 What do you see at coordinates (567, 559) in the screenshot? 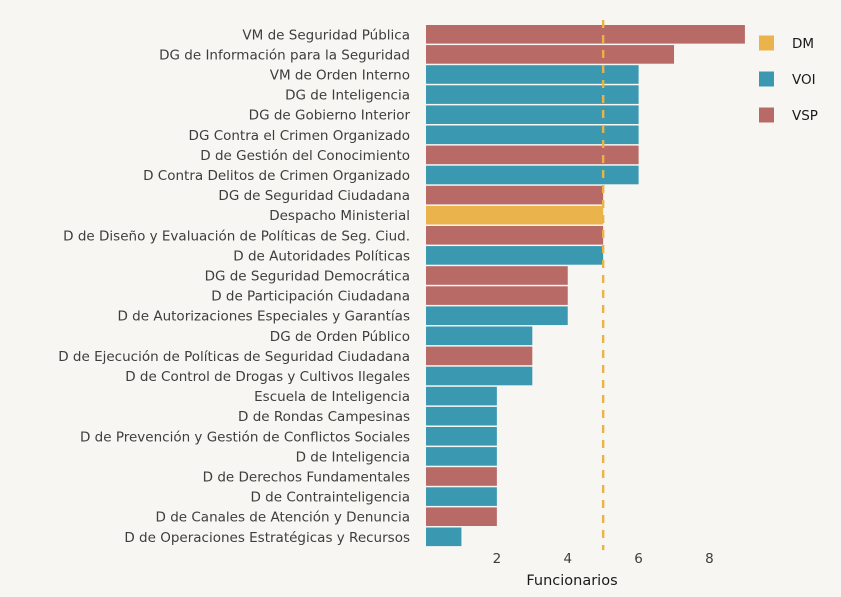
I see `x-tick-label: 4` at bounding box center [567, 559].